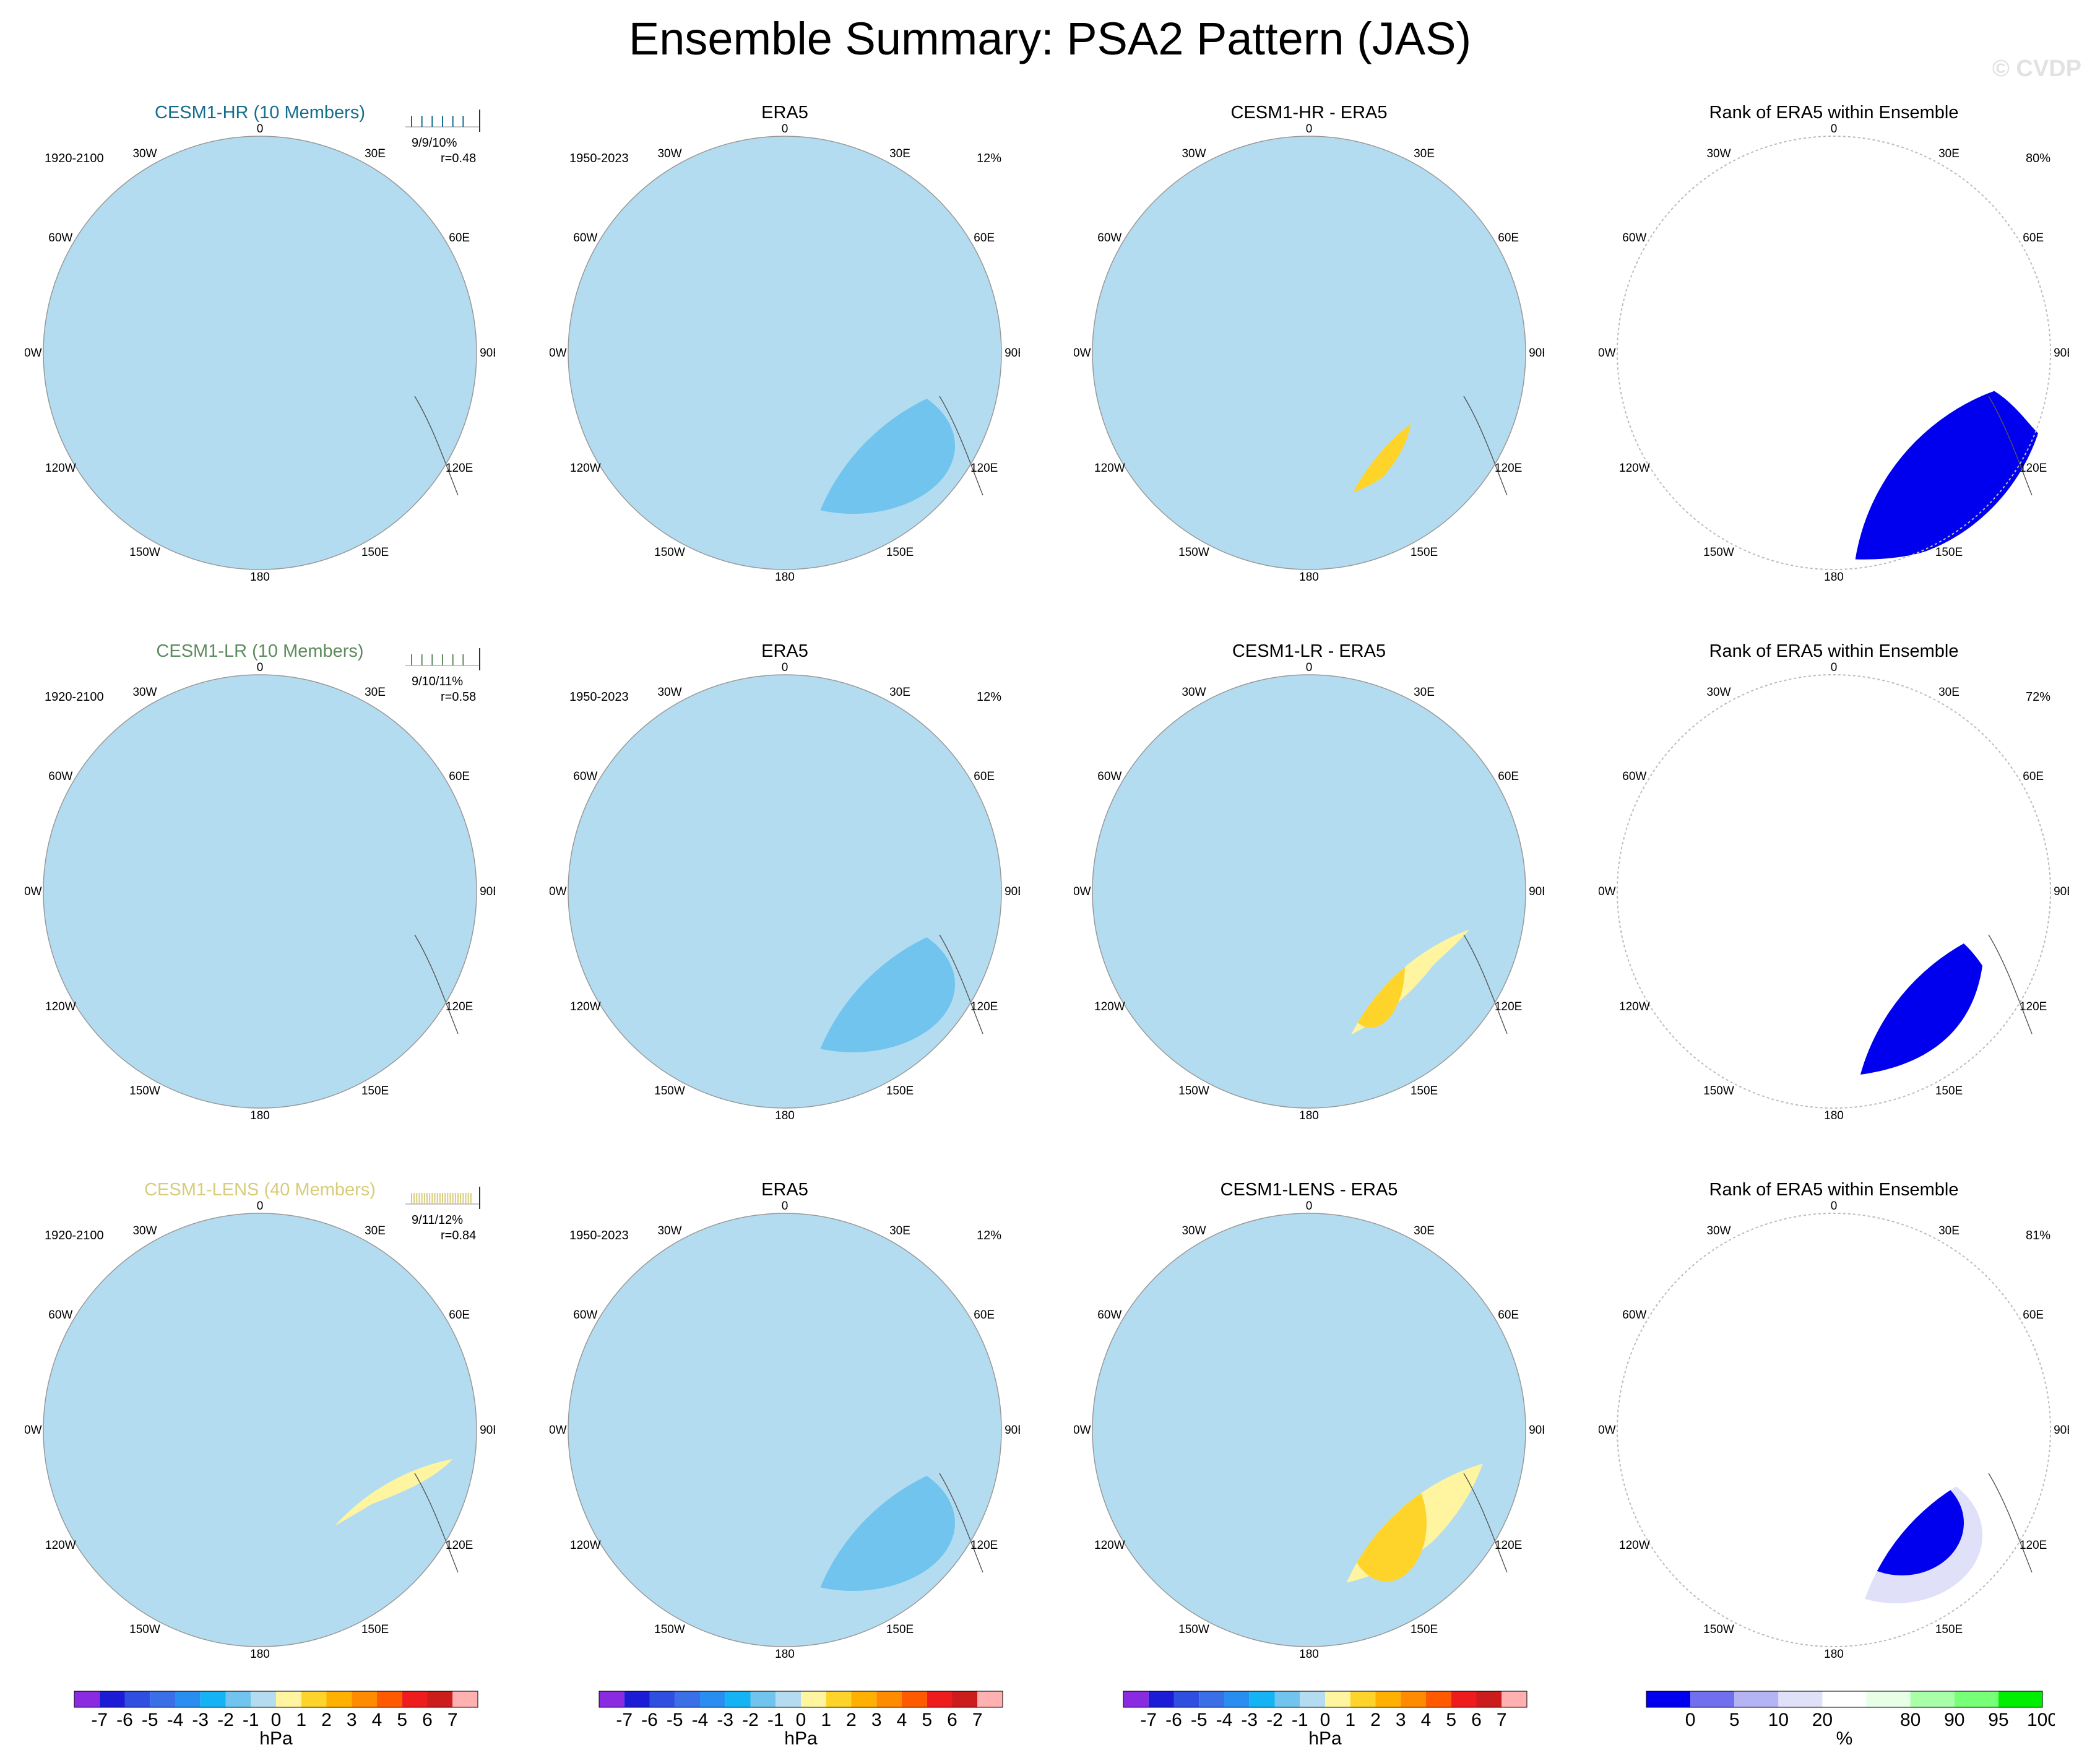 Image resolution: width=2100 pixels, height=1763 pixels. What do you see at coordinates (74, 158) in the screenshot?
I see `model-period: 1920-2100` at bounding box center [74, 158].